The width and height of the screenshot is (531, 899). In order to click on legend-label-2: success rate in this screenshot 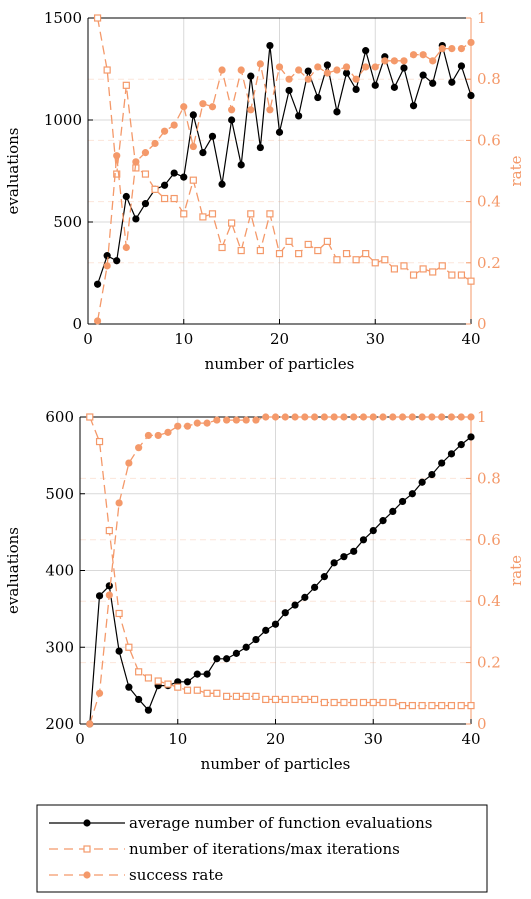, I will do `click(176, 875)`.